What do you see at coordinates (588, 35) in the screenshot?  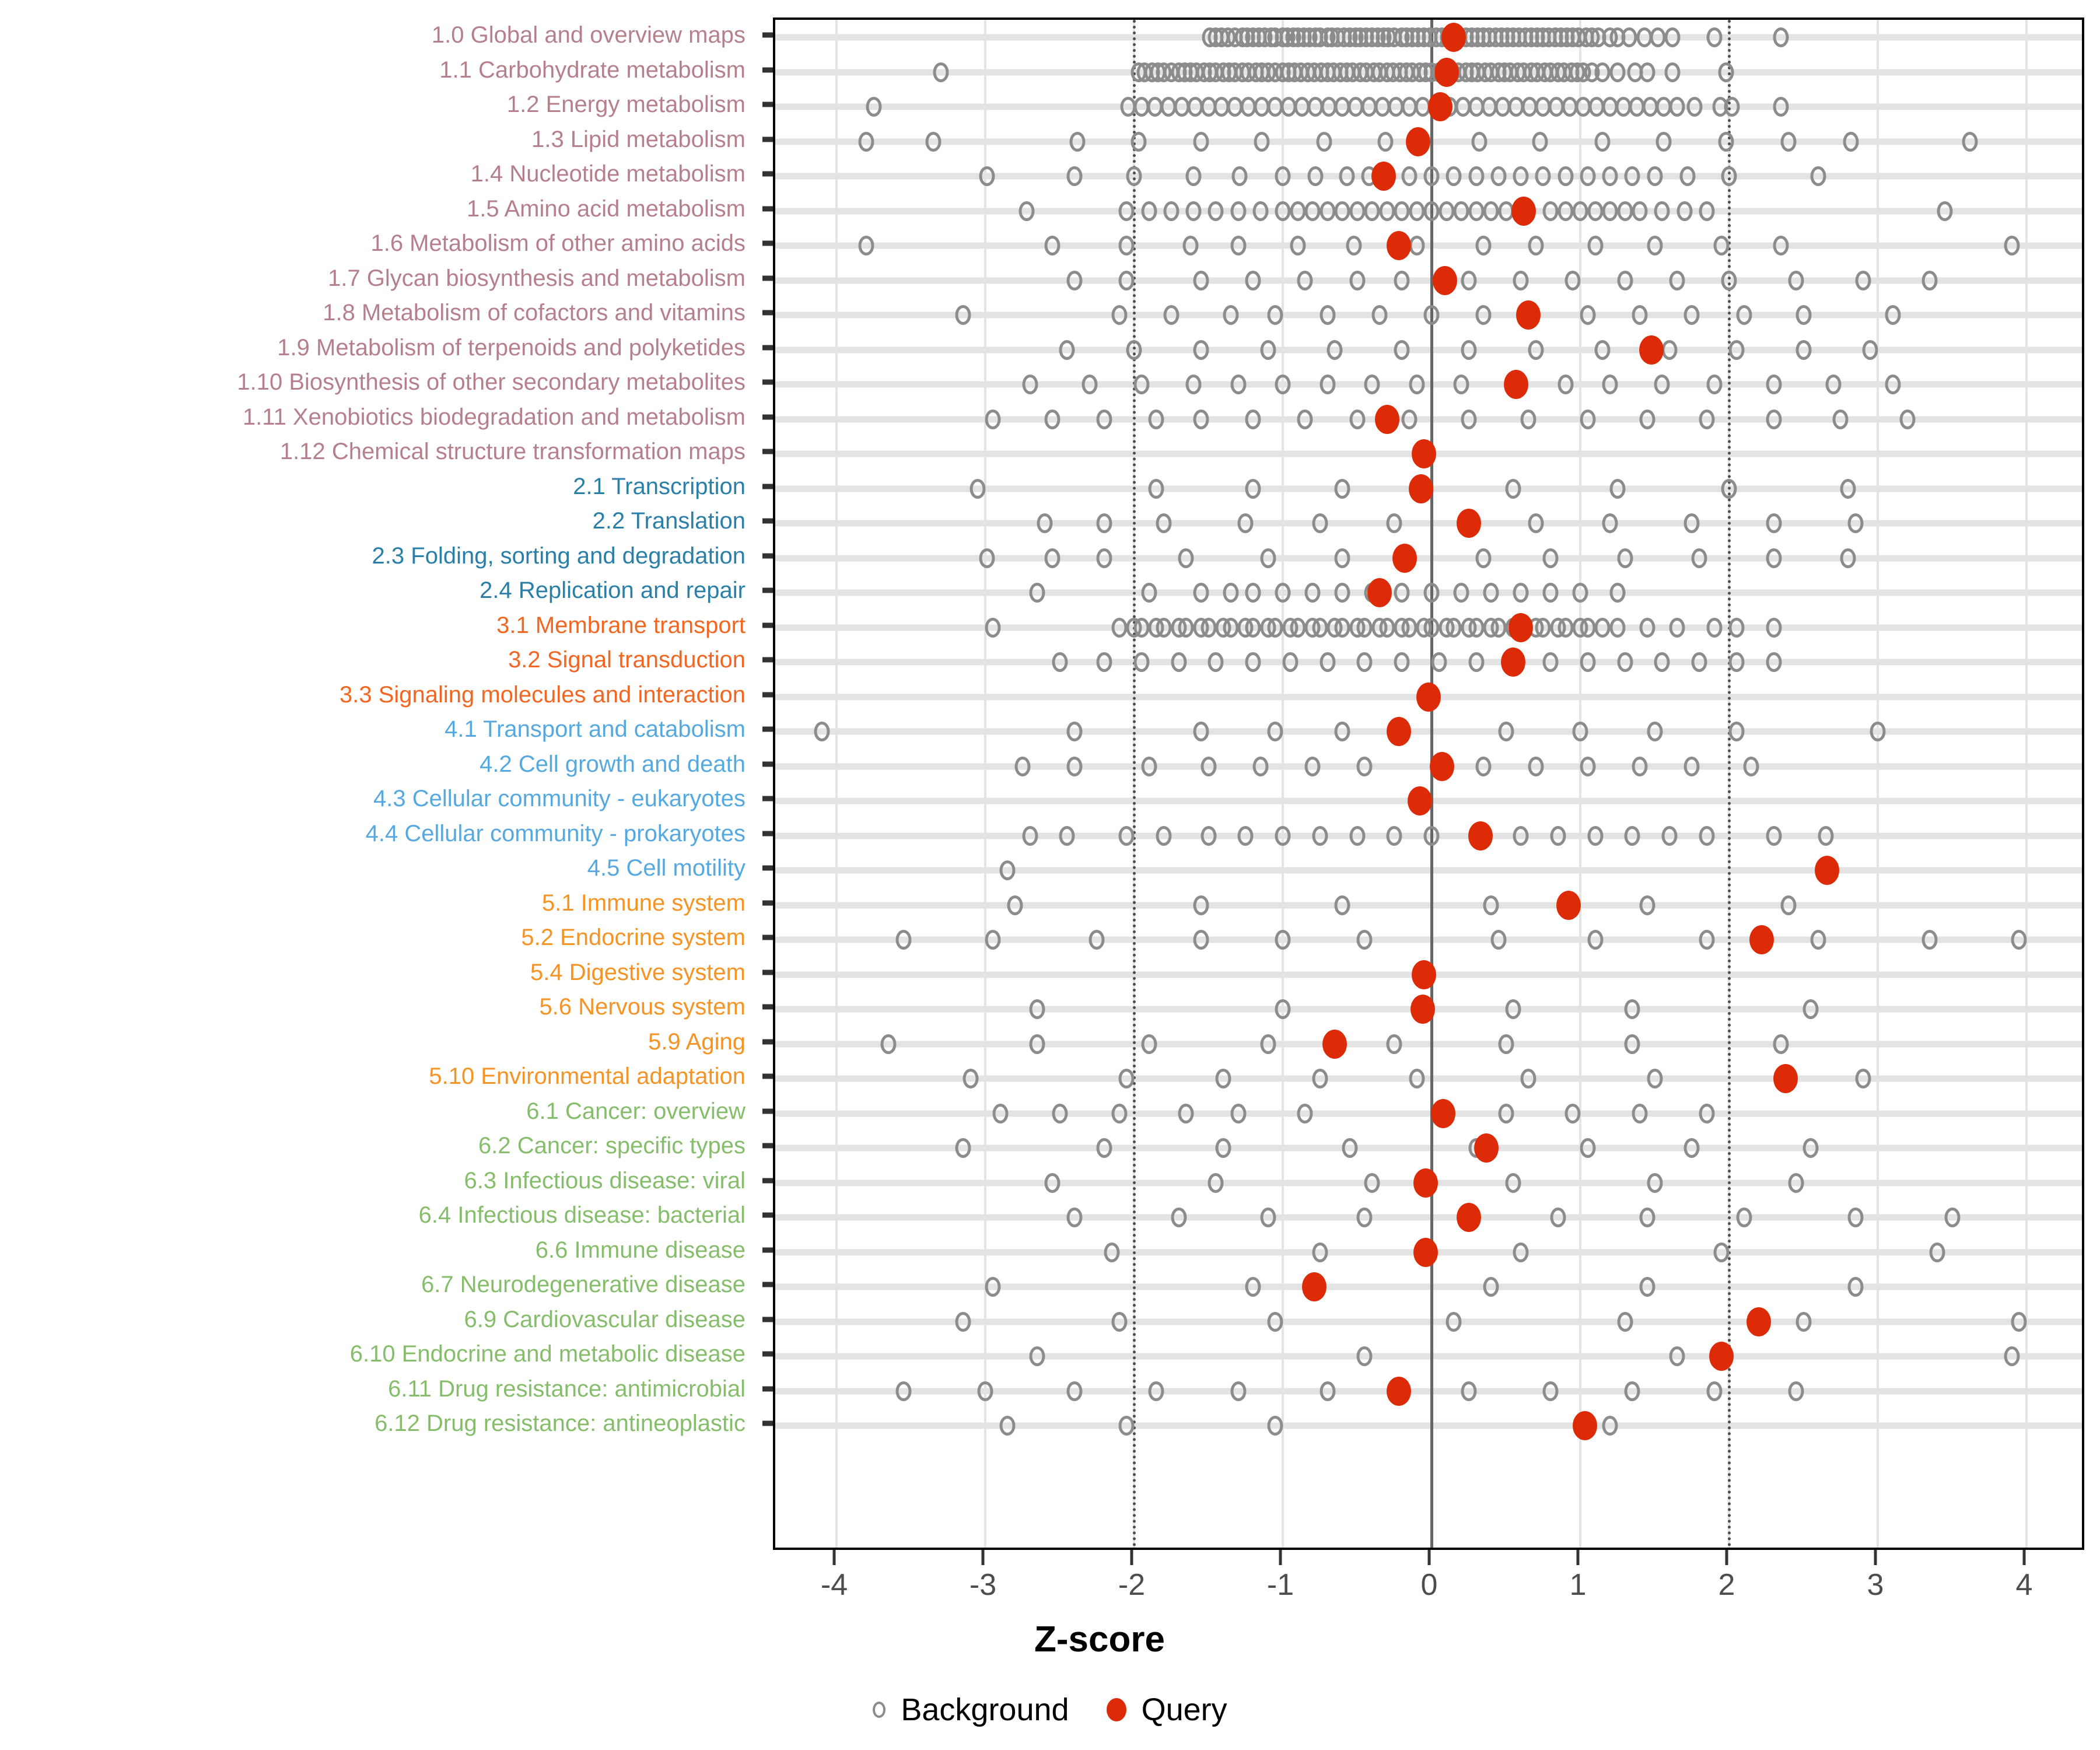 I see `y-axis-label: 1.0 Global and overview maps` at bounding box center [588, 35].